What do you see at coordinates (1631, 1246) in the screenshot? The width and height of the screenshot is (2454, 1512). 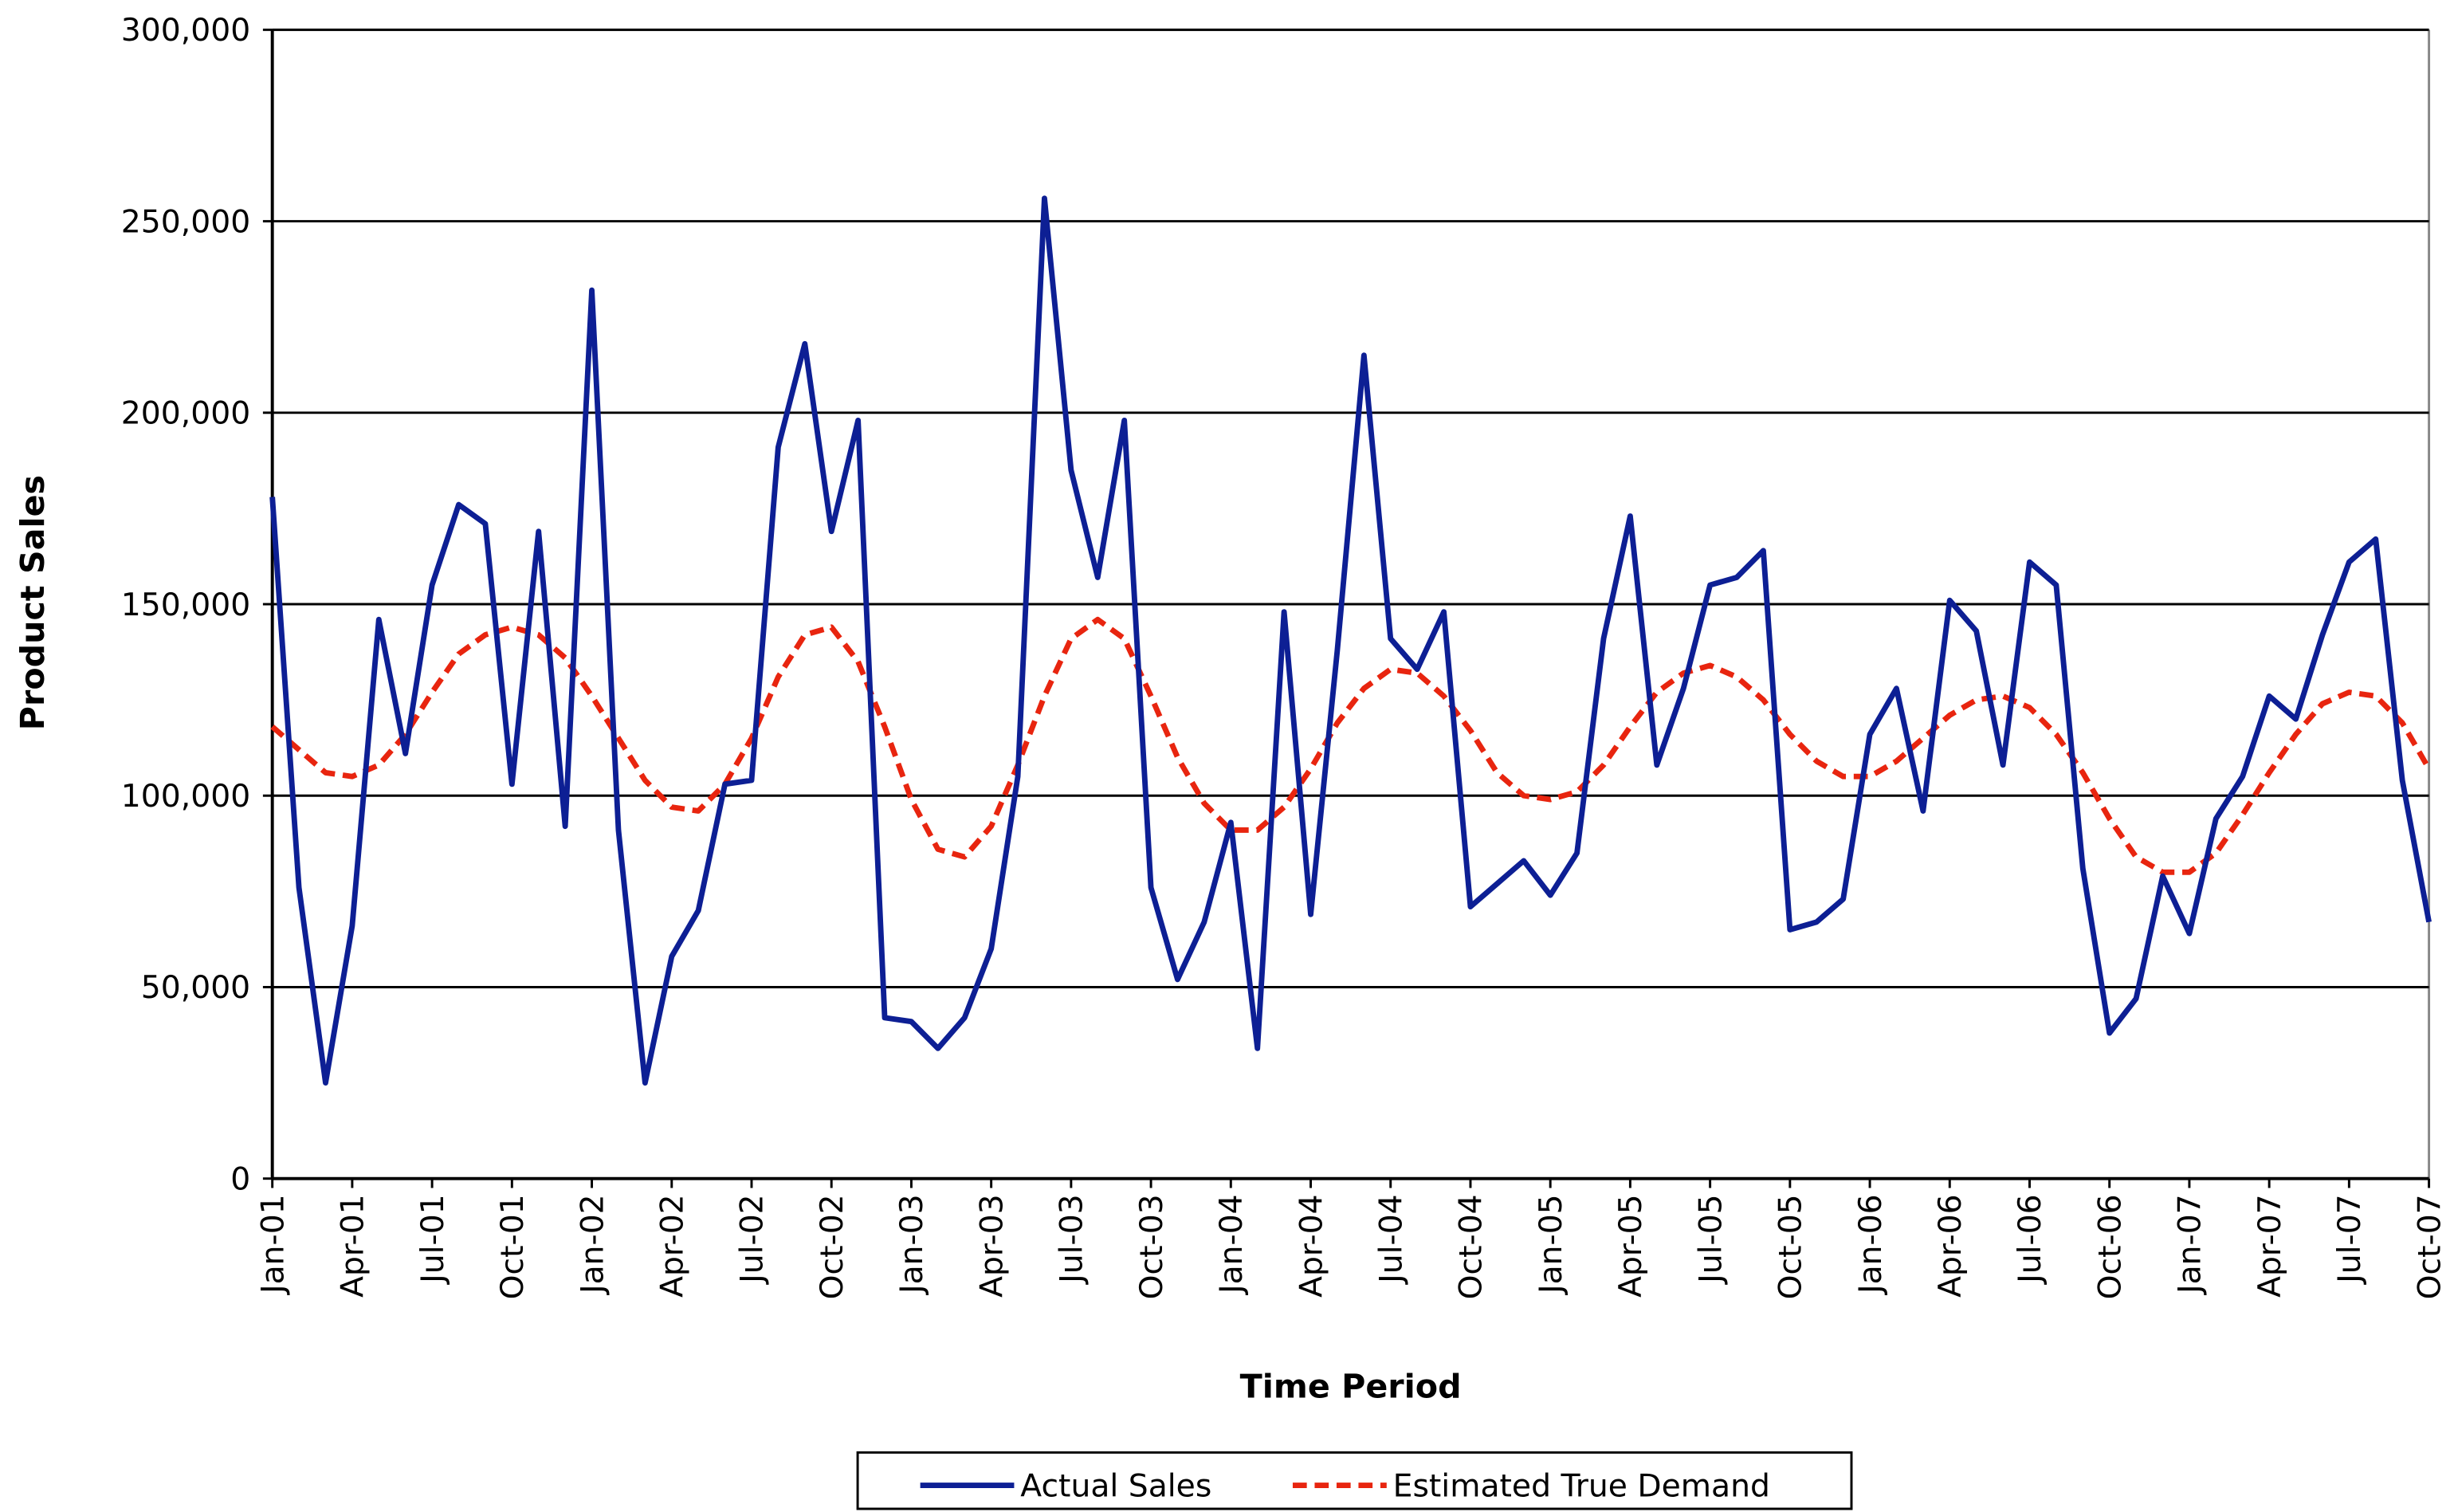 I see `x-tick-label: Apr-05` at bounding box center [1631, 1246].